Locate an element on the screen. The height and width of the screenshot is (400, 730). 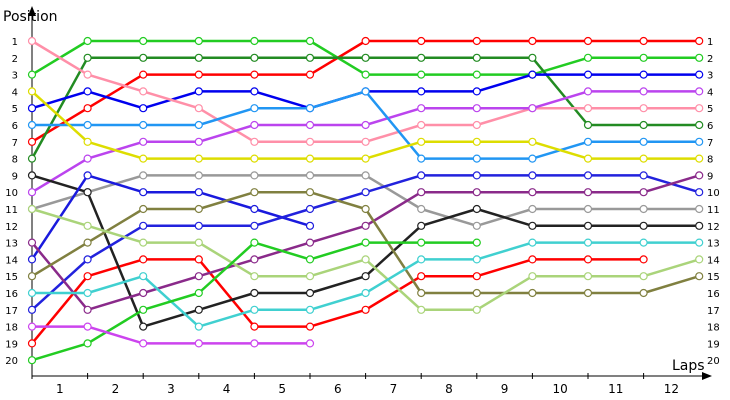
x-tick-label: 9 is located at coordinates (505, 389).